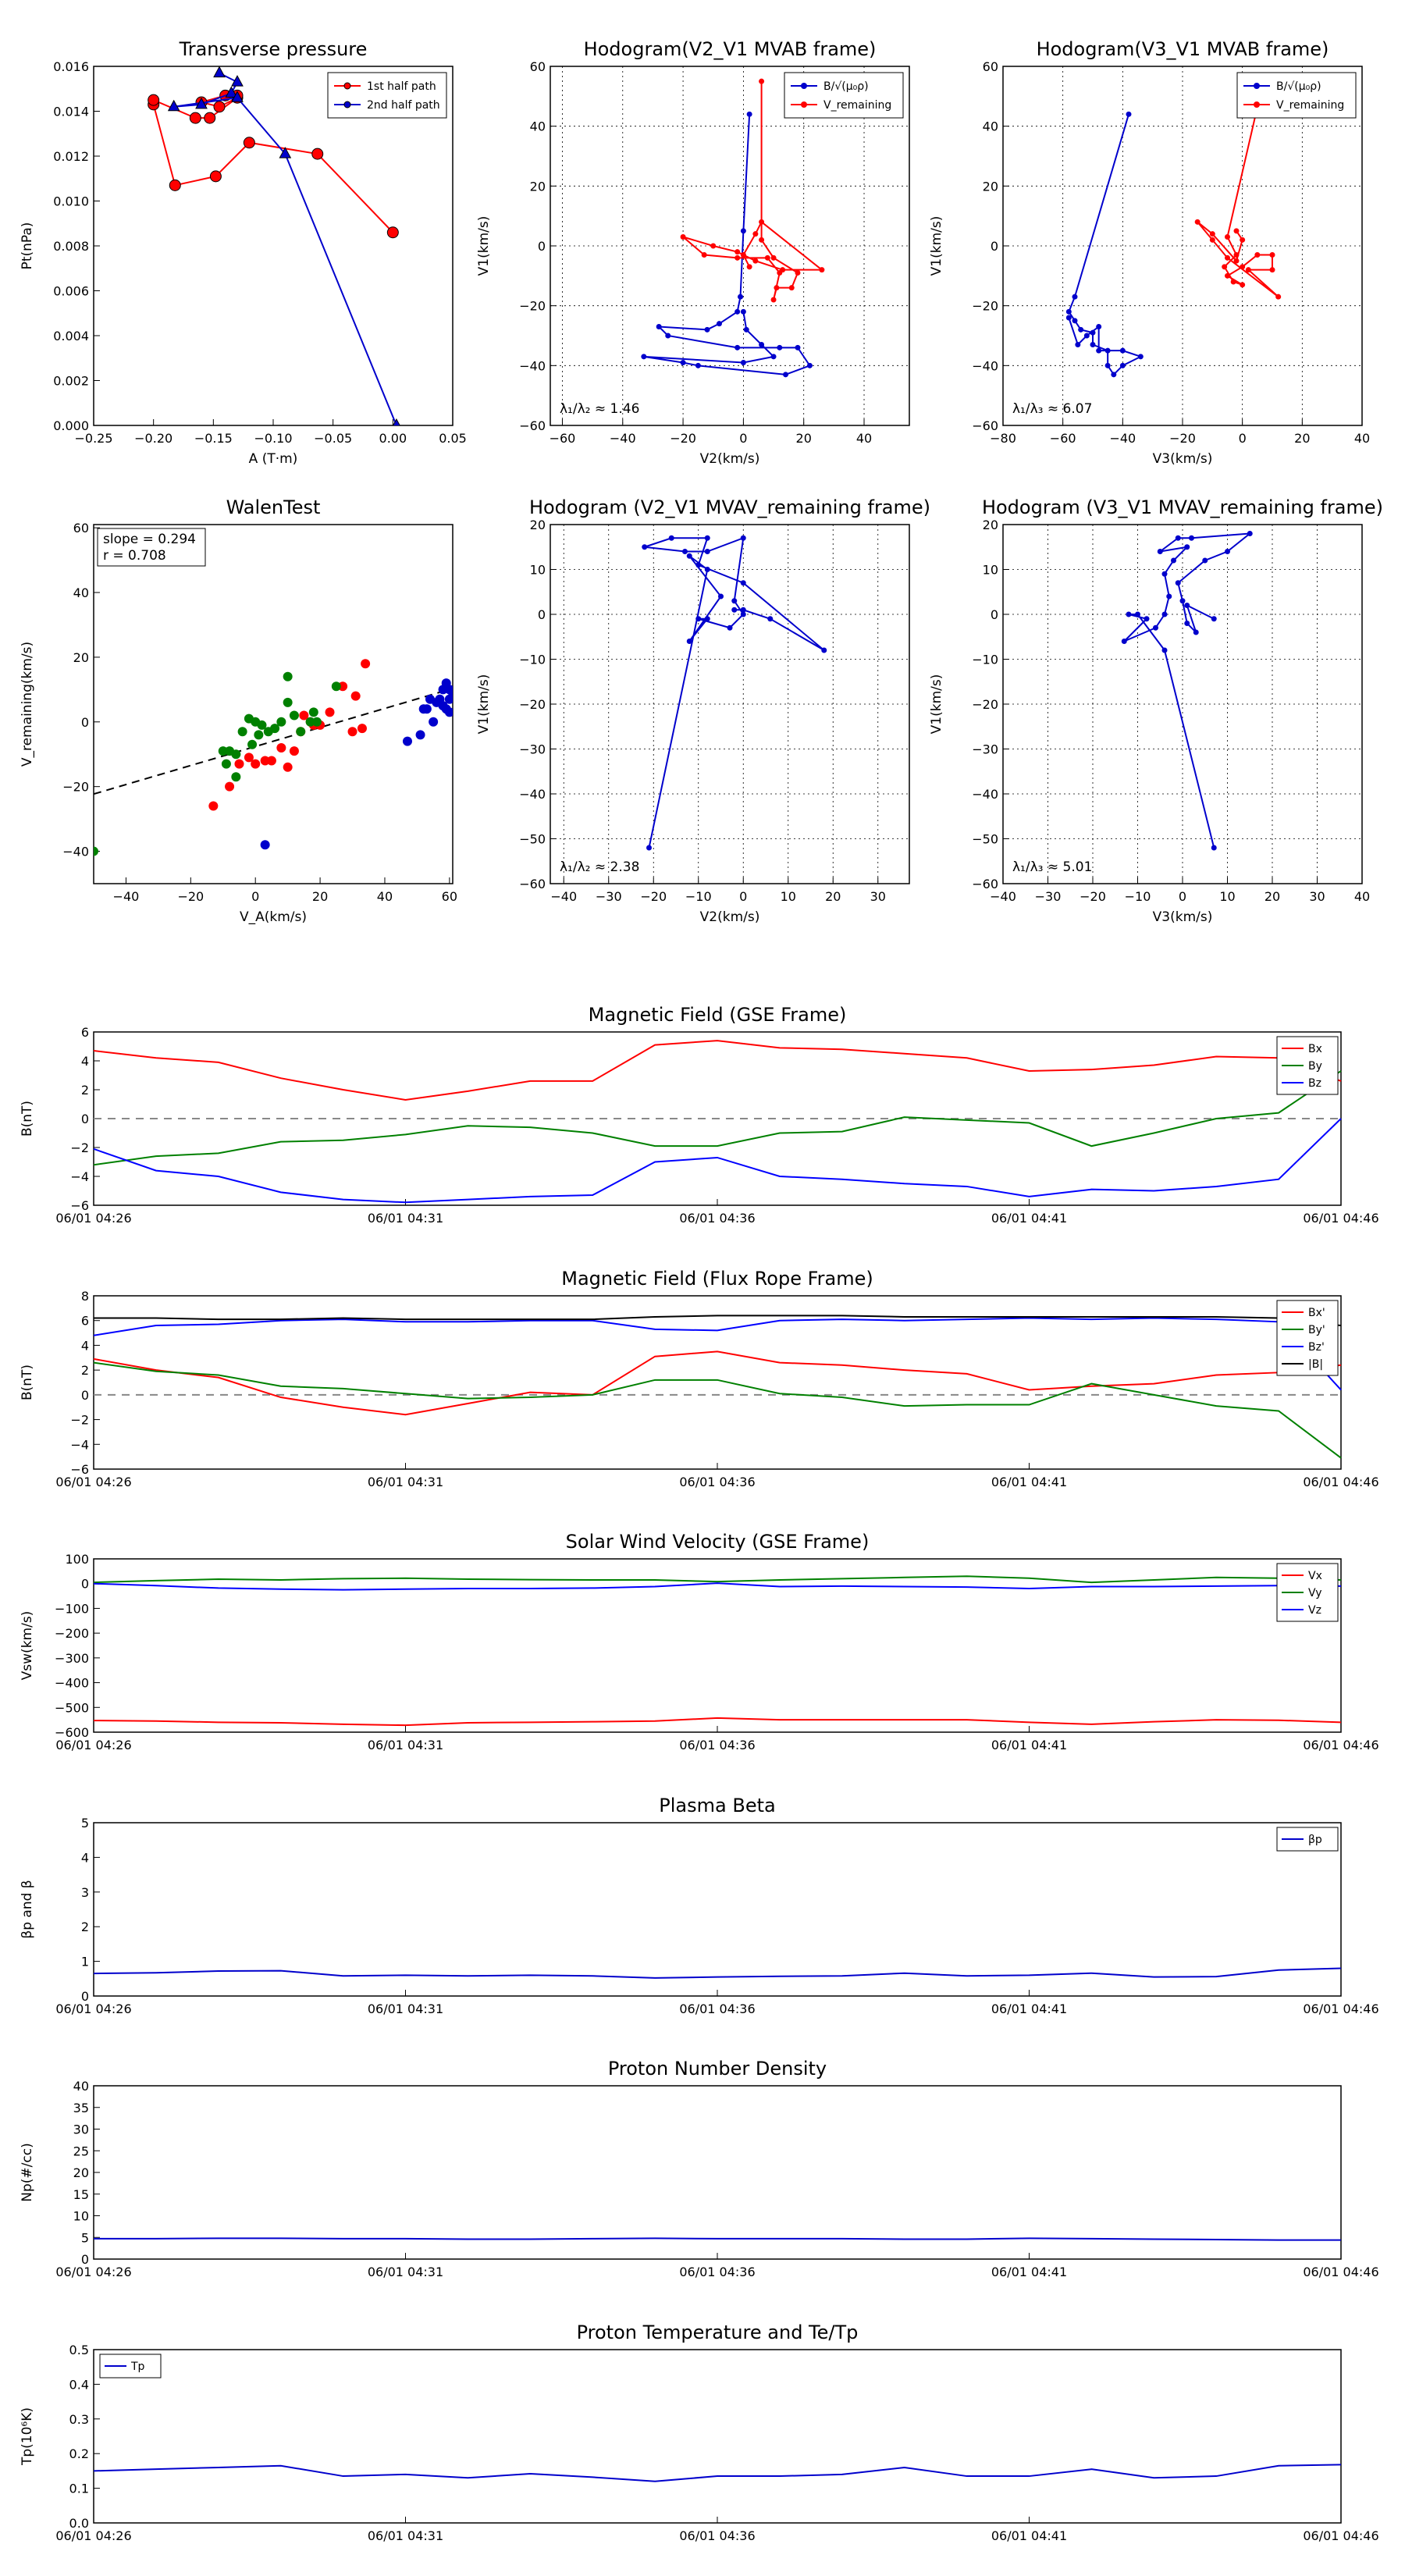 The width and height of the screenshot is (1405, 2576). What do you see at coordinates (79, 2453) in the screenshot?
I see `y-tick-label: 0.2` at bounding box center [79, 2453].